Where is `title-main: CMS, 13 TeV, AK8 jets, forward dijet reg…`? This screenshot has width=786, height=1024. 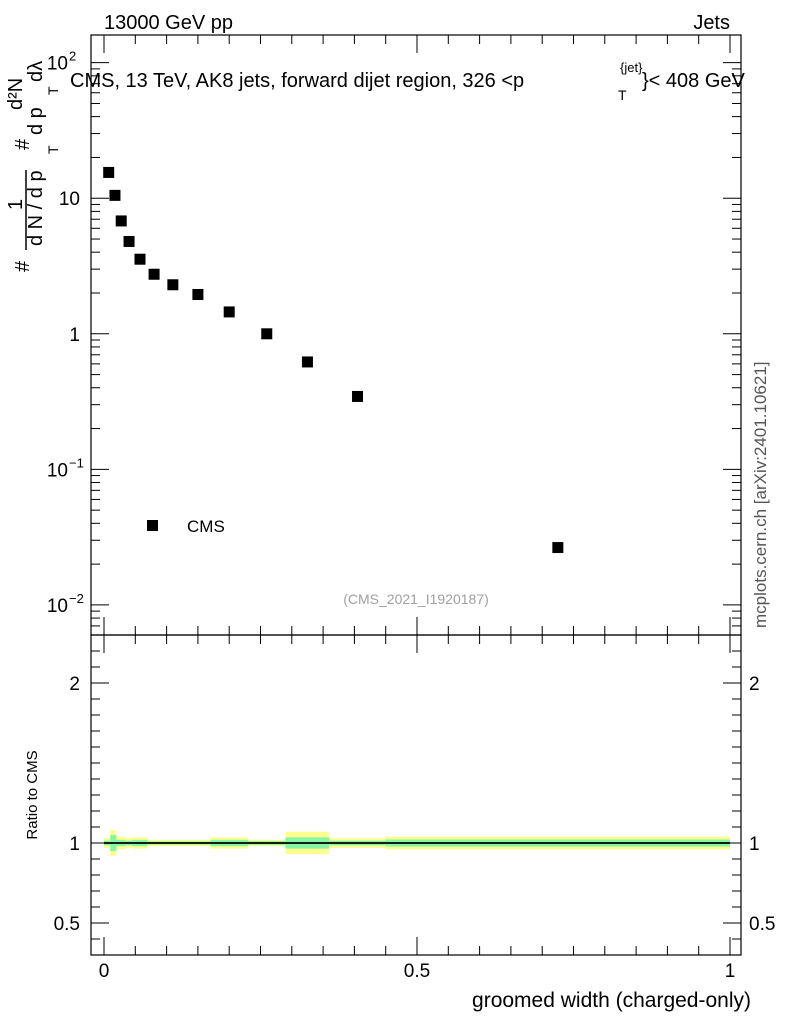
title-main: CMS, 13 TeV, AK8 jets, forward dijet reg… is located at coordinates (297, 81).